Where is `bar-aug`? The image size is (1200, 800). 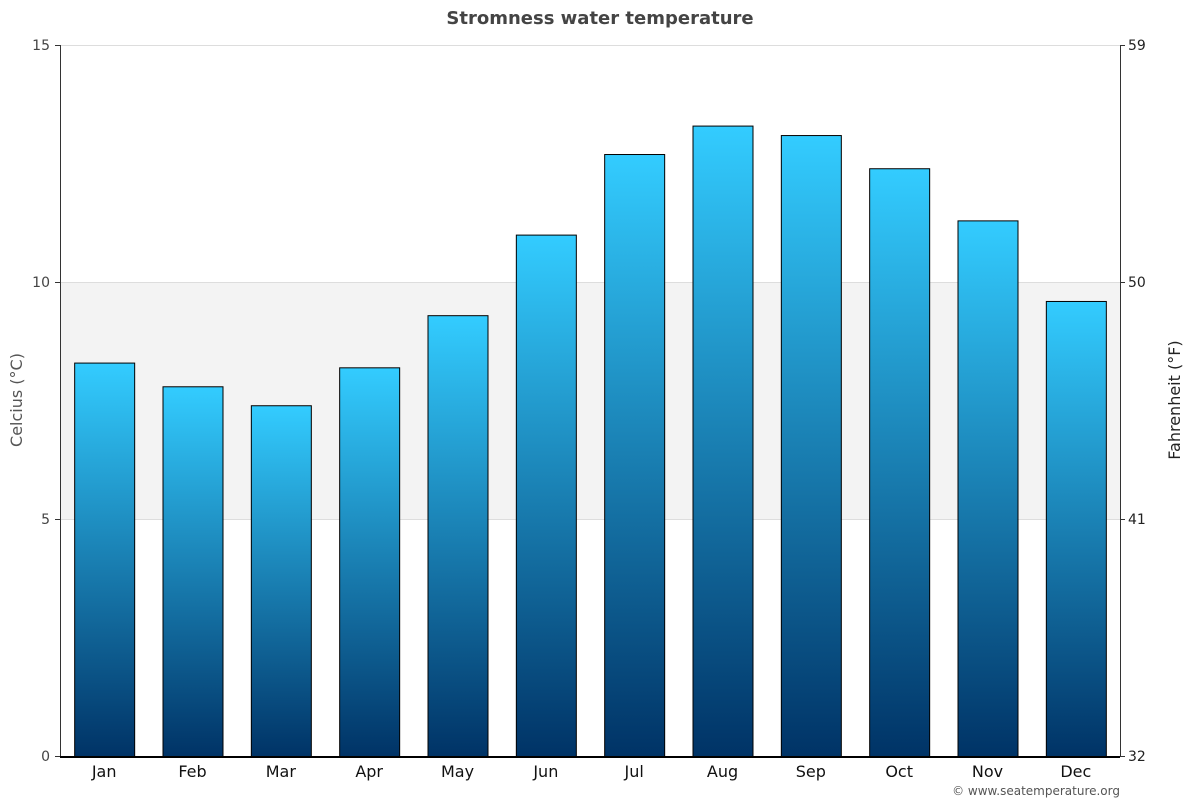
bar-aug is located at coordinates (723, 441).